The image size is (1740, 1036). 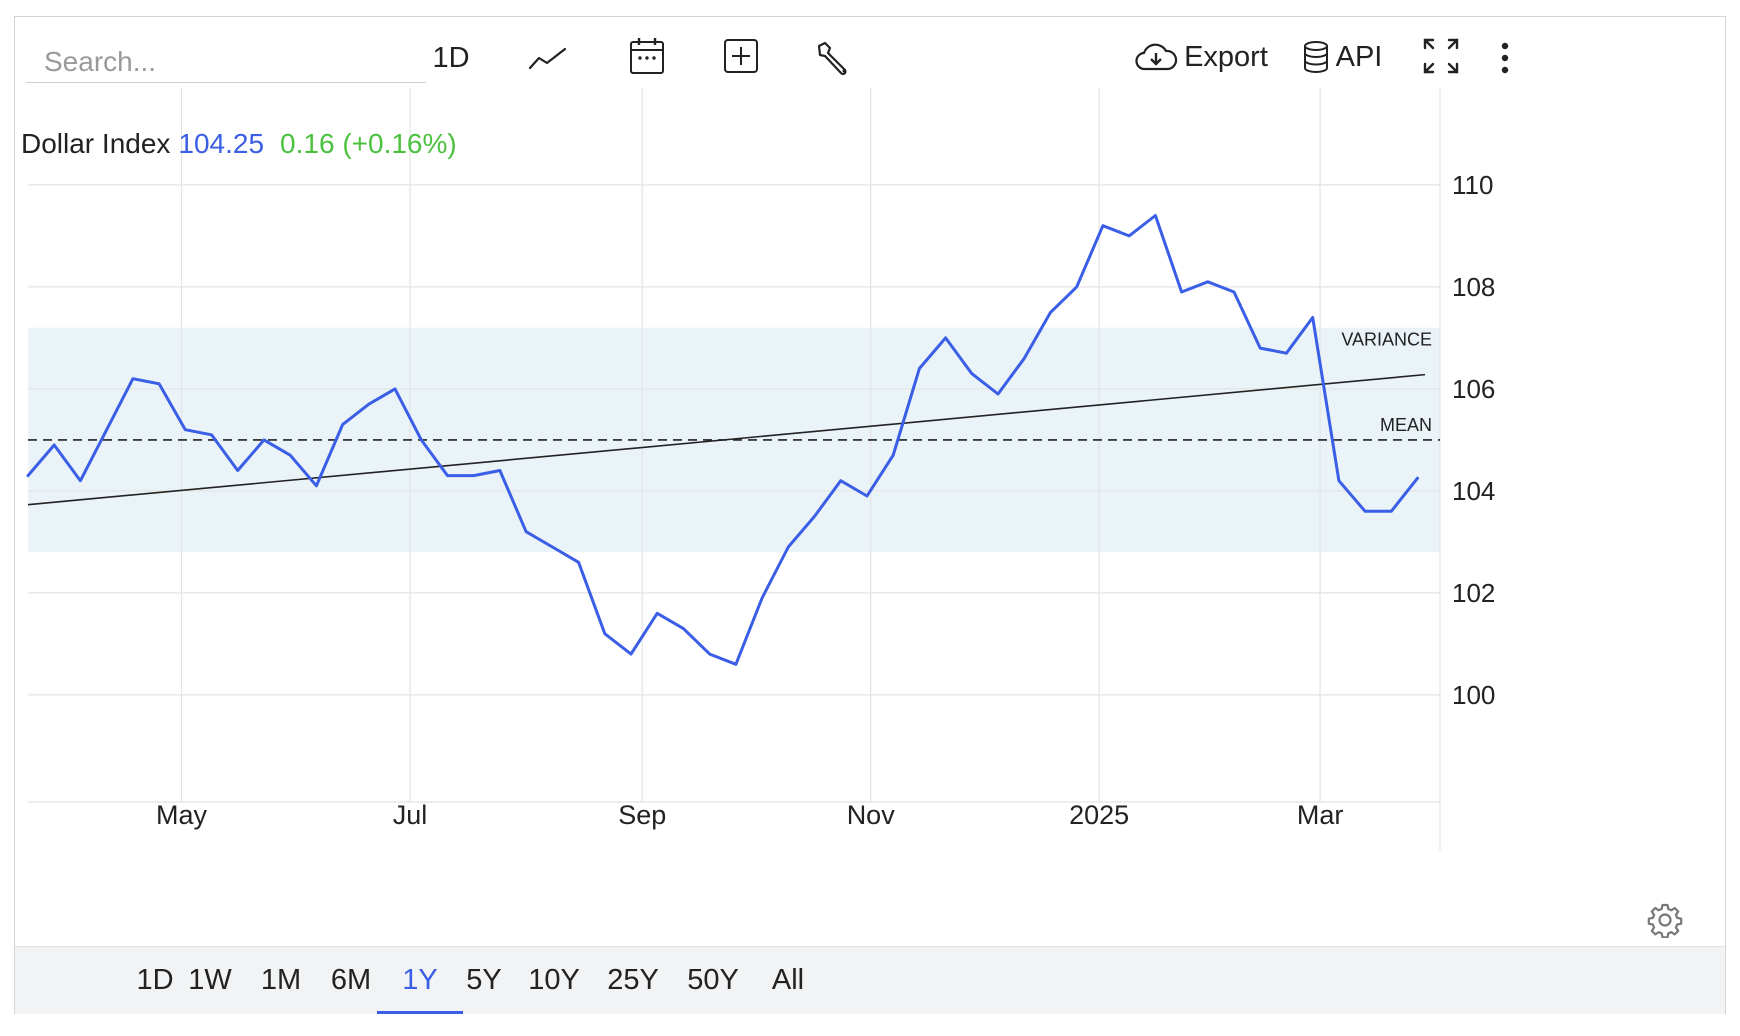 I want to click on y-tick-label: 104, so click(x=1473, y=491).